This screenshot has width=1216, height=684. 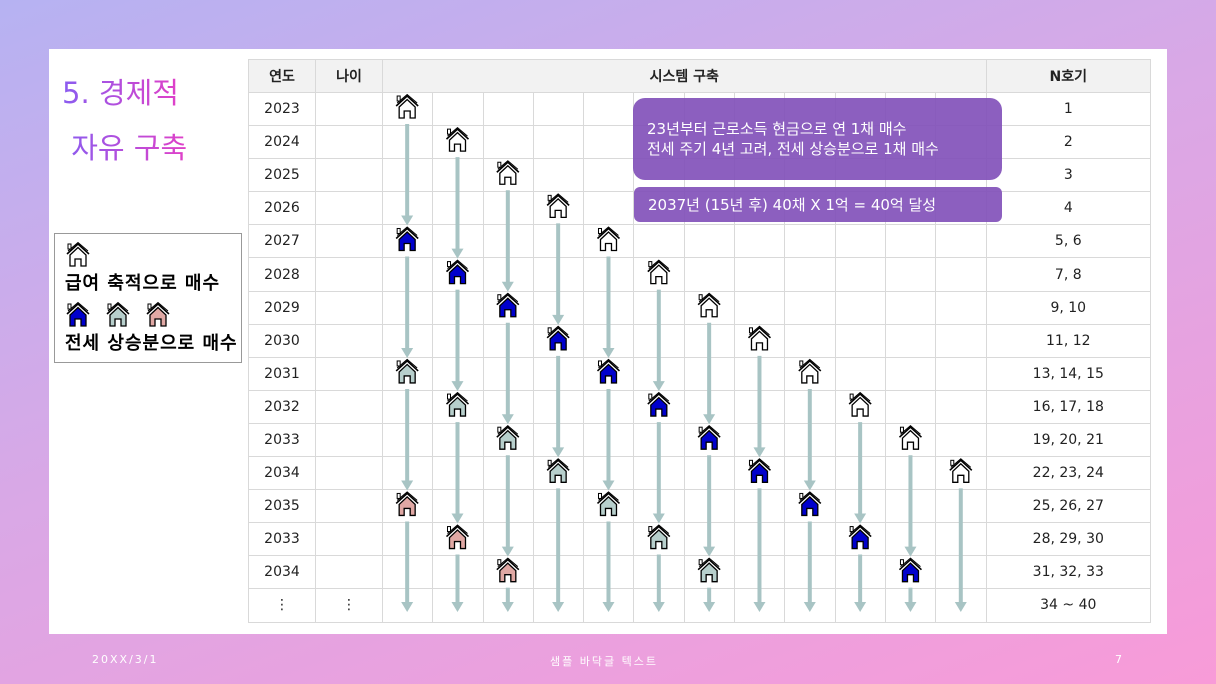 I want to click on table-row: 2032 16, 17, 18, so click(x=700, y=406).